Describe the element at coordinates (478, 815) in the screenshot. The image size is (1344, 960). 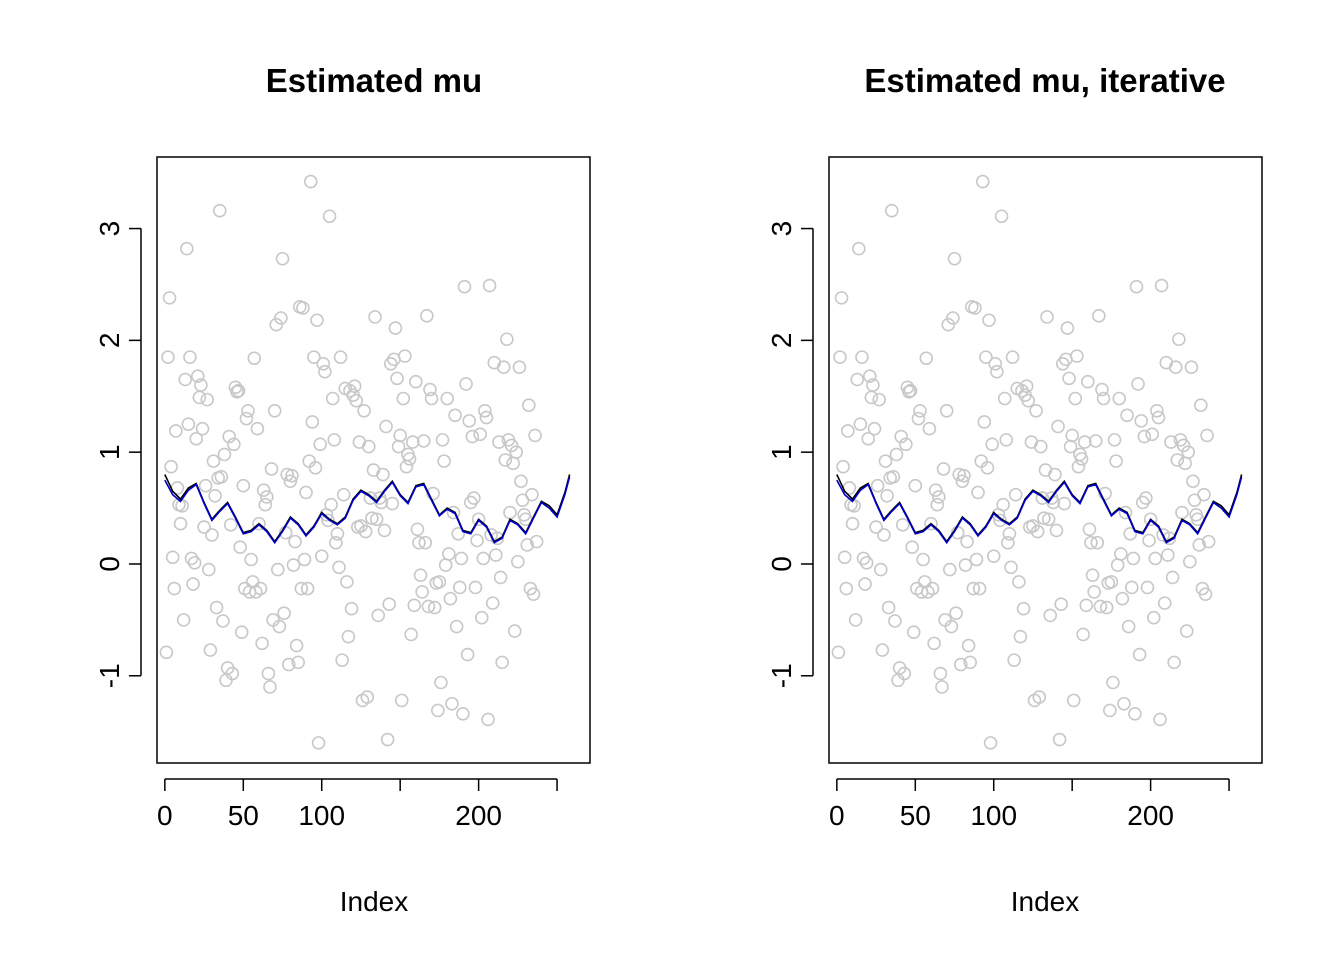
I see `x-tick-label: 200` at that location.